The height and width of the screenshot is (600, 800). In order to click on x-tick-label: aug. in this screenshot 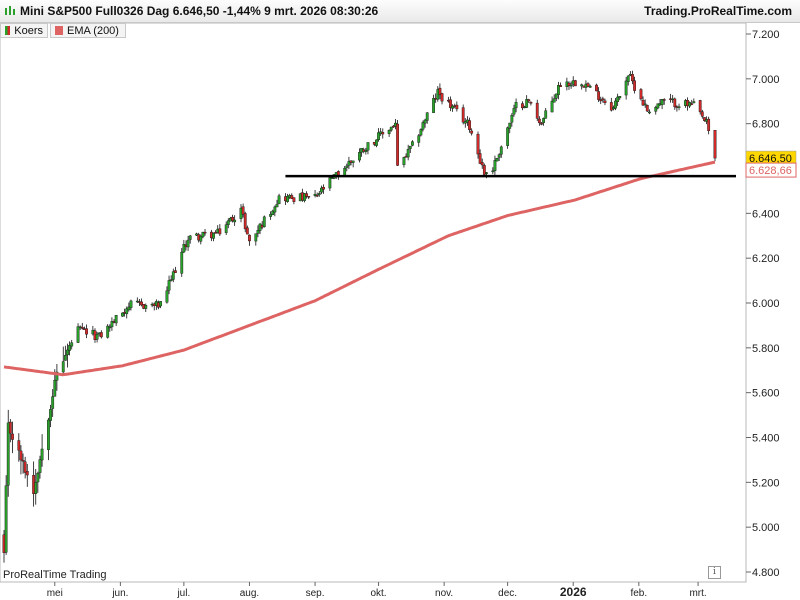, I will do `click(249, 593)`.